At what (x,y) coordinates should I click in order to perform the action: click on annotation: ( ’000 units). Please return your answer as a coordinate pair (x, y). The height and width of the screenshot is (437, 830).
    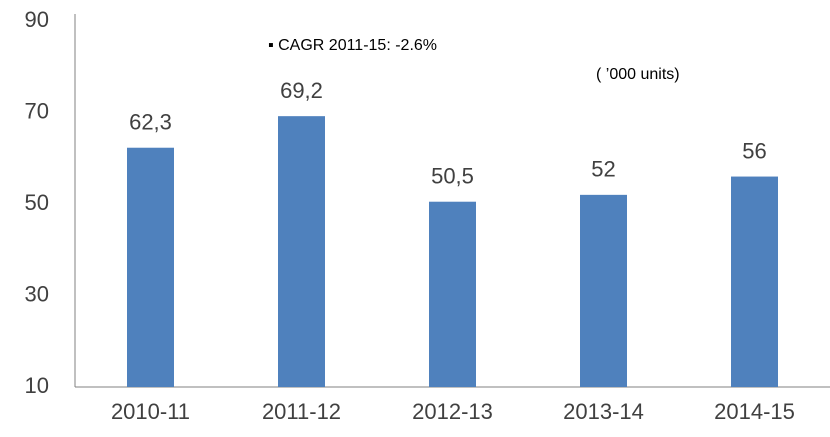
    Looking at the image, I should click on (638, 74).